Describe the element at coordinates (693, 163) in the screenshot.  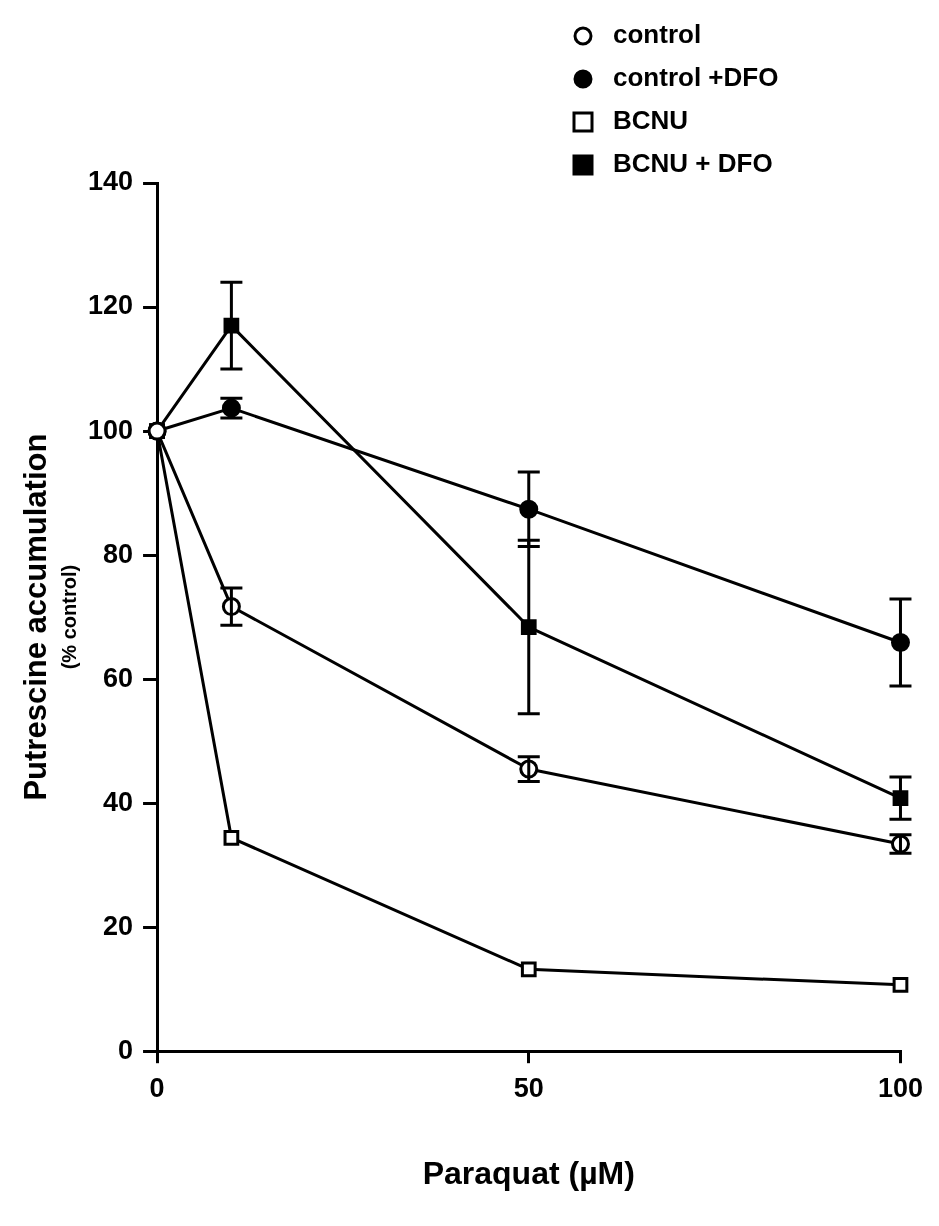
I see `legend-label: BCNU + DFO` at that location.